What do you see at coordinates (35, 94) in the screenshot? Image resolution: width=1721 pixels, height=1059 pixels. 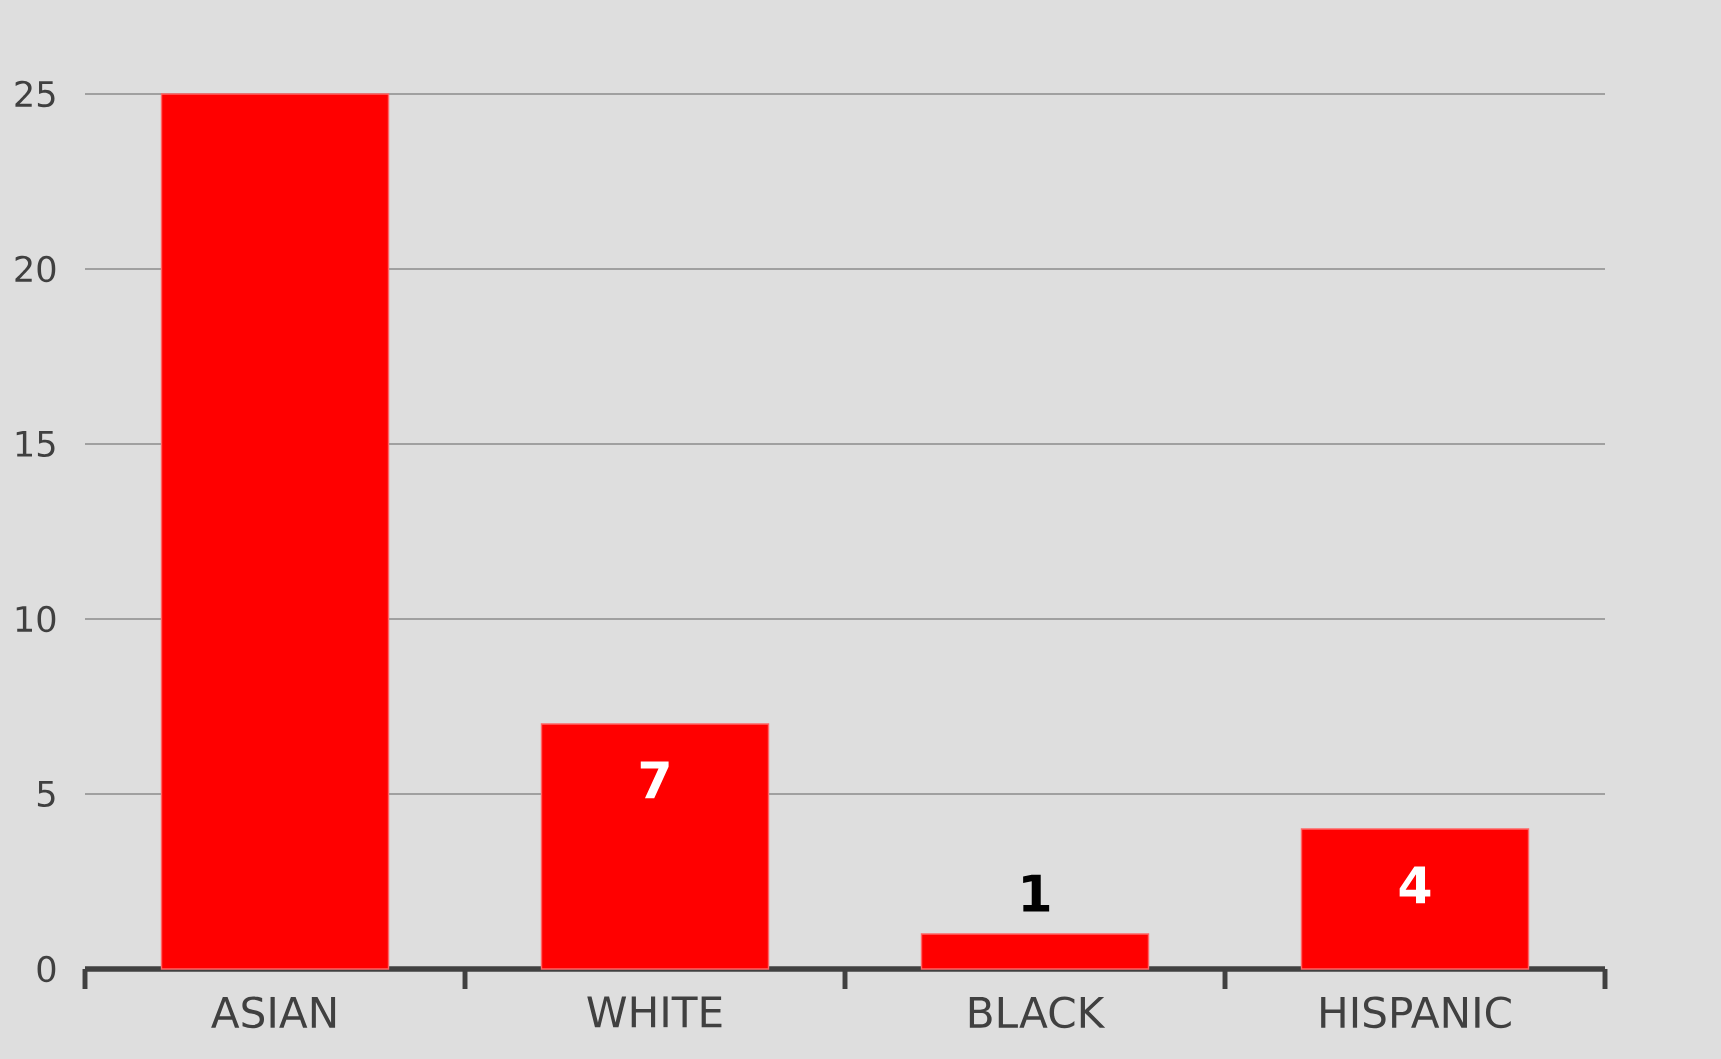 I see `y-tick-label: 25` at bounding box center [35, 94].